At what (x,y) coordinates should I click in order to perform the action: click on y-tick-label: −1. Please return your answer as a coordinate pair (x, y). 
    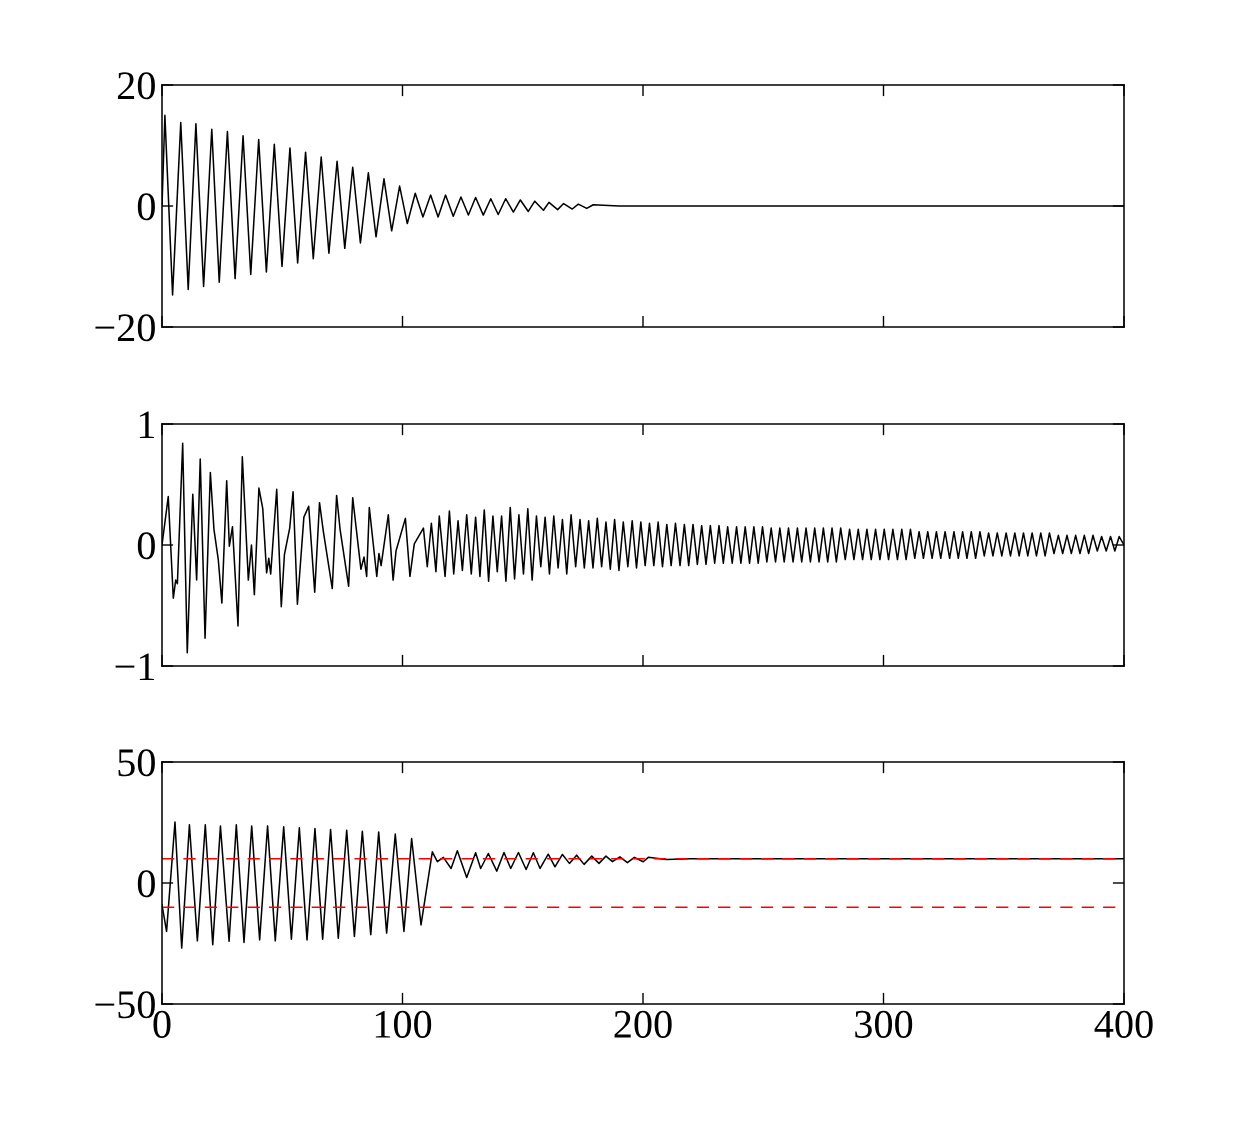
    Looking at the image, I should click on (135, 666).